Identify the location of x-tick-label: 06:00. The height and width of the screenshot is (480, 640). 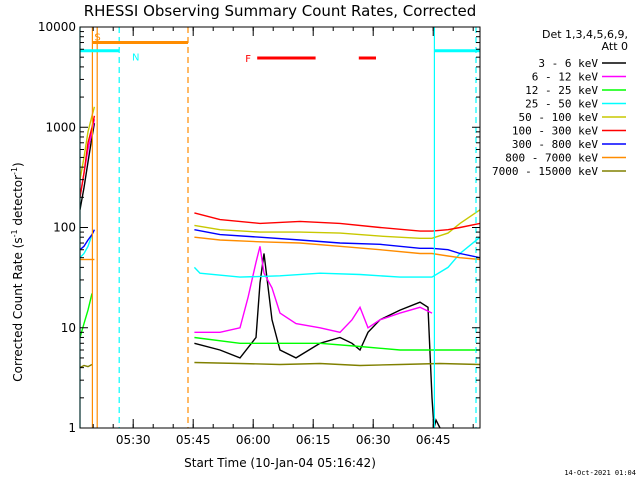
(253, 440).